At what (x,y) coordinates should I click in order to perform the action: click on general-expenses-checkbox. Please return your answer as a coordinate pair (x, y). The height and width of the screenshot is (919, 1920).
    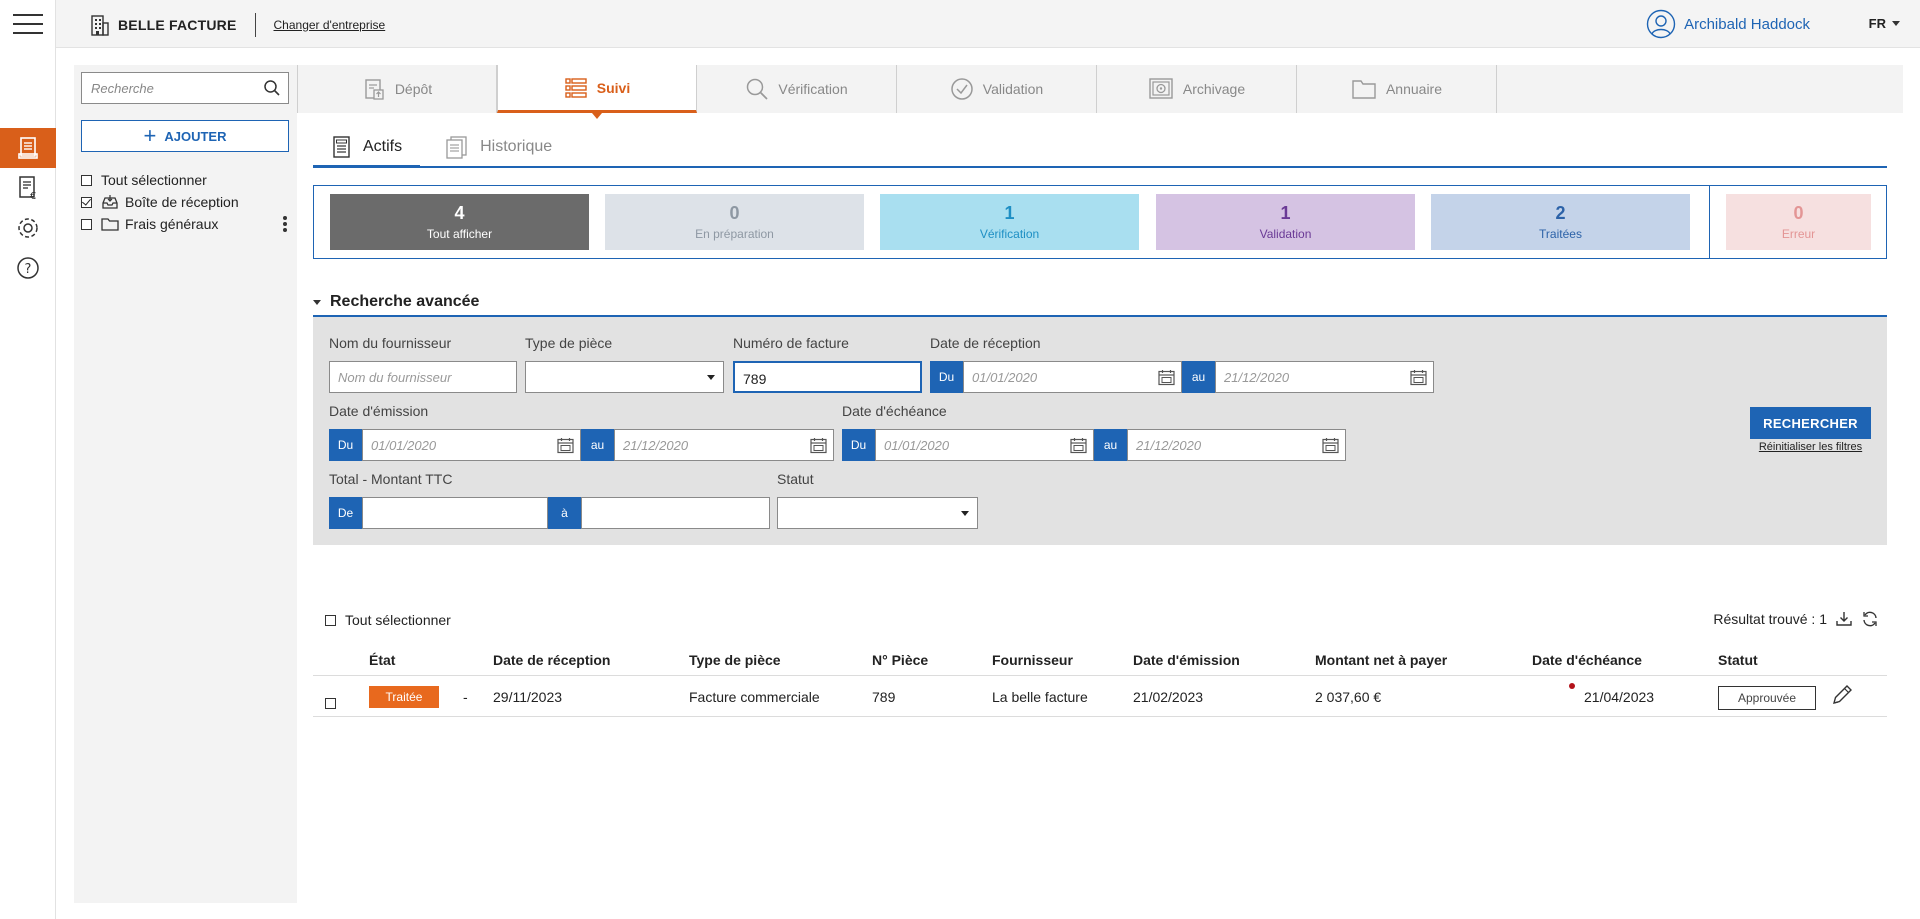
    Looking at the image, I should click on (86, 224).